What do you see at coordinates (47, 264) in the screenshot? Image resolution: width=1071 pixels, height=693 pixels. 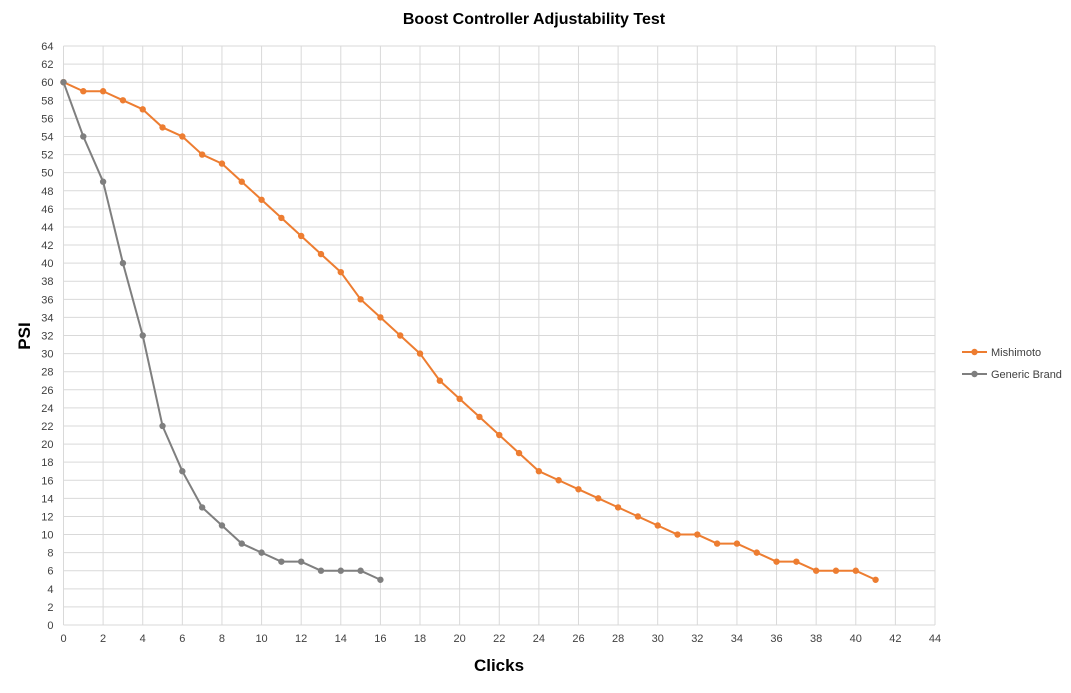 I see `y-tick-label: 40` at bounding box center [47, 264].